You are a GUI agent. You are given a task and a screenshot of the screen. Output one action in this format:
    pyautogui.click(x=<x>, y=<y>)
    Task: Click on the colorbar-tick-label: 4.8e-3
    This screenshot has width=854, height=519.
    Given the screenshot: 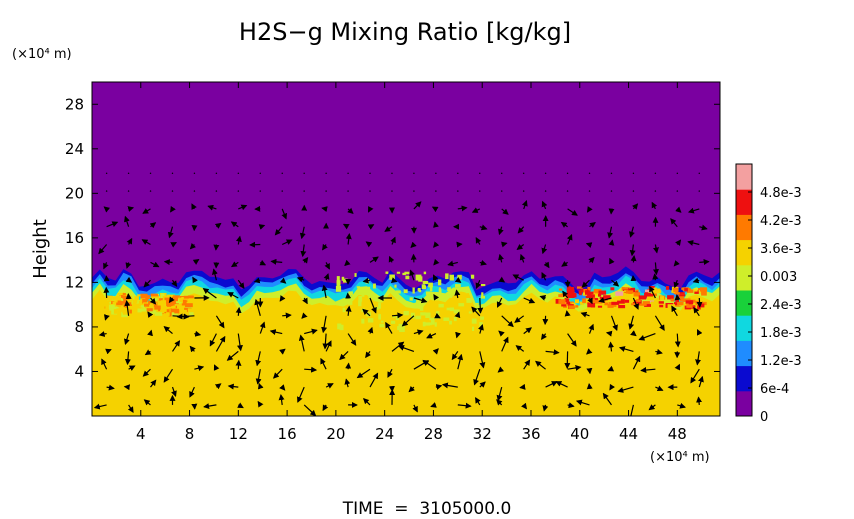 What is the action you would take?
    pyautogui.click(x=781, y=193)
    